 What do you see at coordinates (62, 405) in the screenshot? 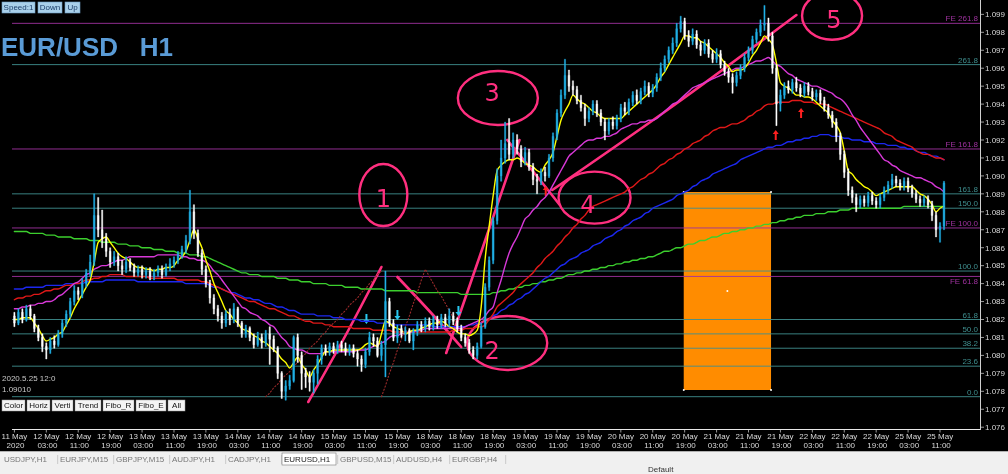
I see `button: Verti` at bounding box center [62, 405].